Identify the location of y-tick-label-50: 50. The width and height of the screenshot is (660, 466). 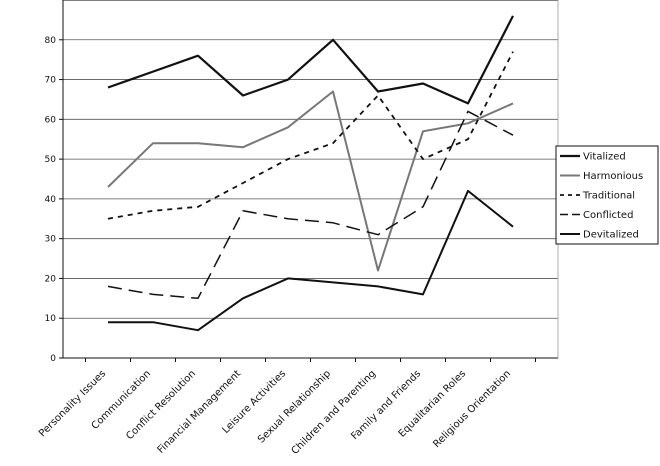
(51, 160).